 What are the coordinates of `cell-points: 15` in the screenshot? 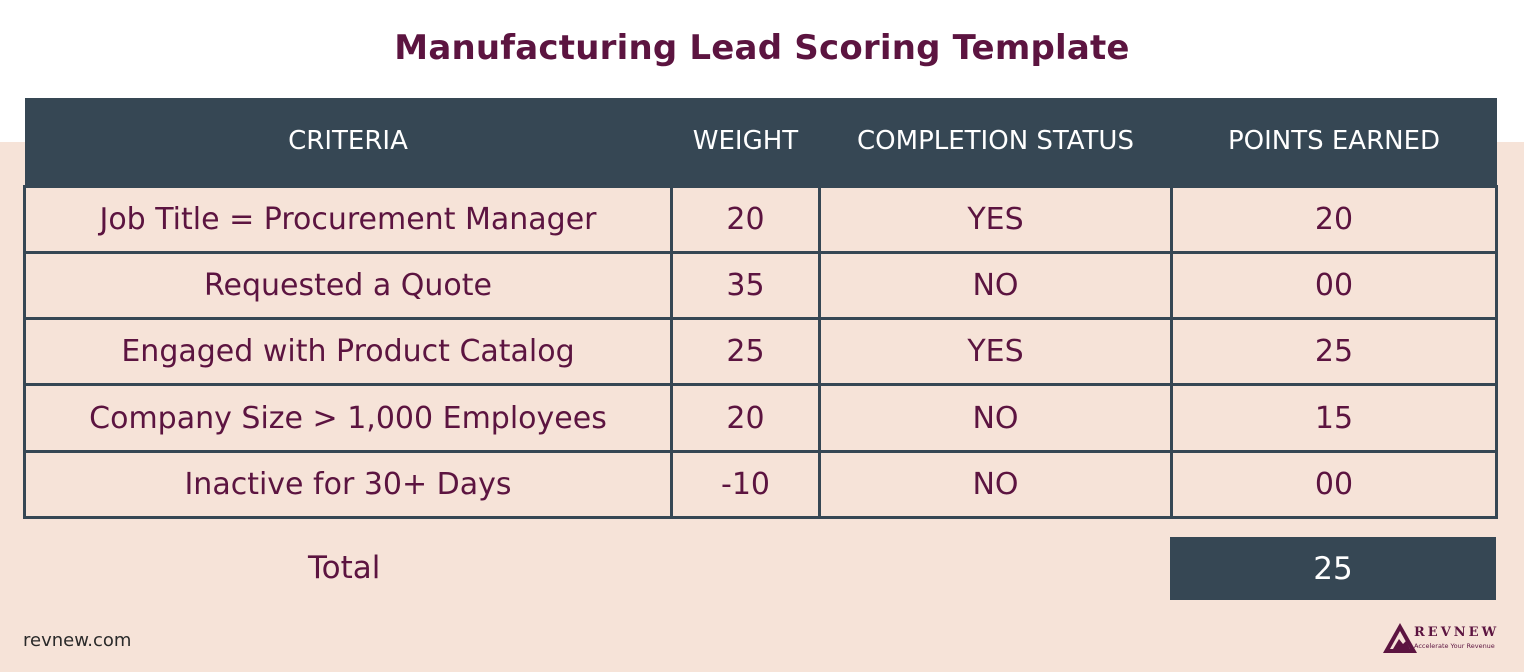 It's located at (1334, 418).